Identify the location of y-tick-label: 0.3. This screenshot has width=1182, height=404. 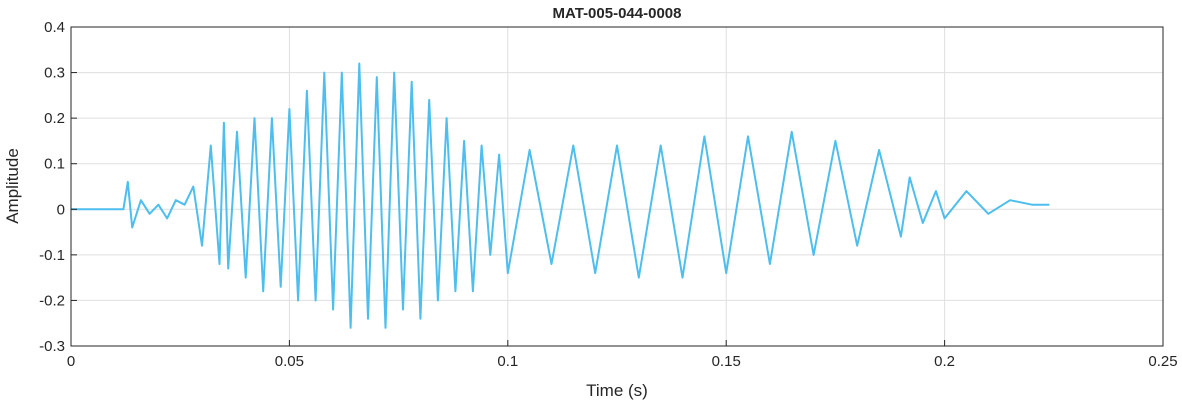
(54, 73).